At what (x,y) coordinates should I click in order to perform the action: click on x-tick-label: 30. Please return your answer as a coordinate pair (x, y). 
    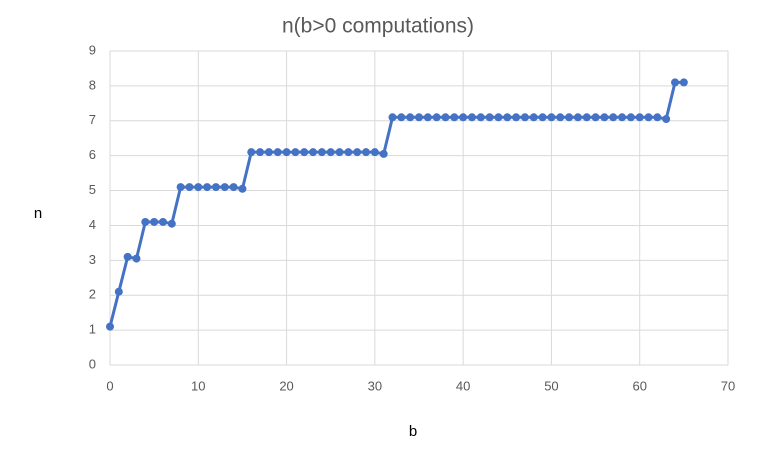
    Looking at the image, I should click on (375, 385).